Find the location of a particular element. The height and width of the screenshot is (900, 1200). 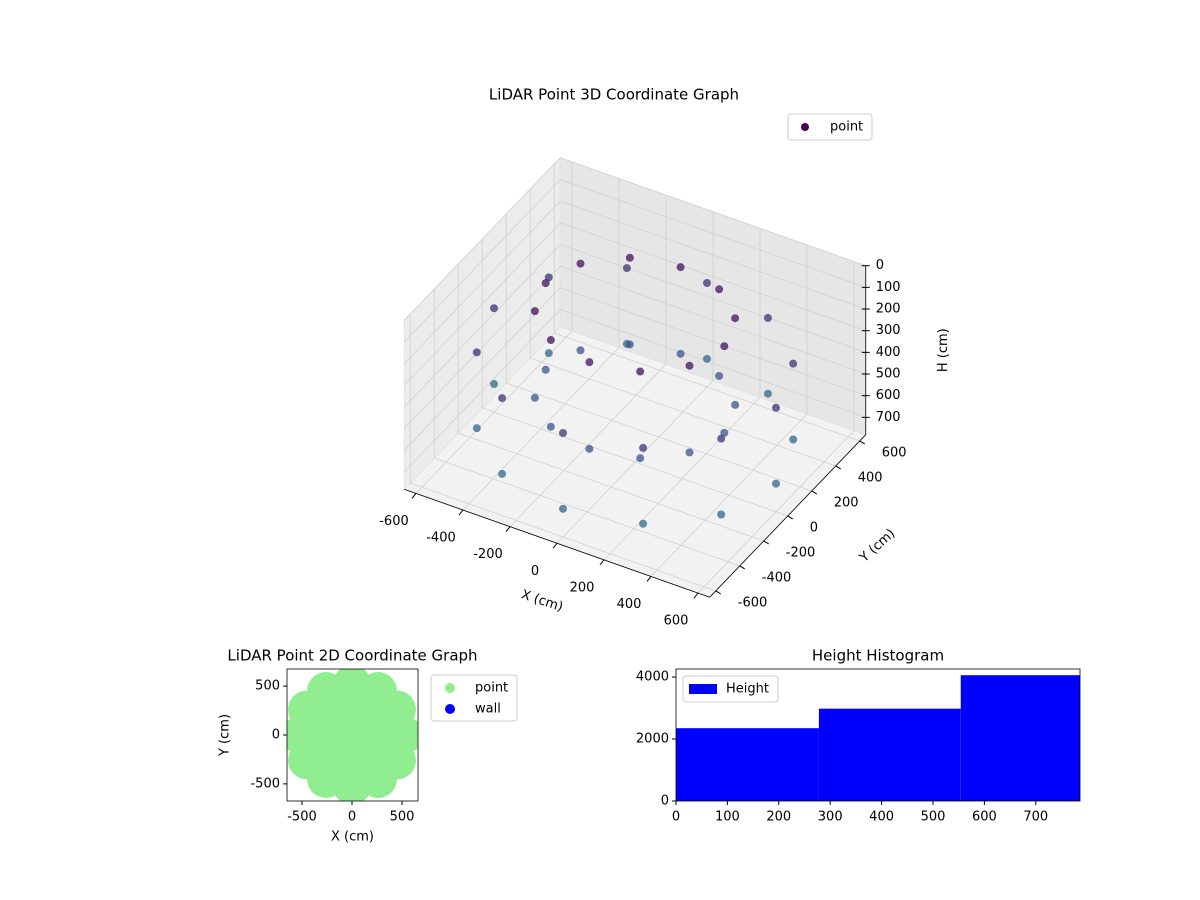

chart-title: Height Histogram is located at coordinates (878, 656).